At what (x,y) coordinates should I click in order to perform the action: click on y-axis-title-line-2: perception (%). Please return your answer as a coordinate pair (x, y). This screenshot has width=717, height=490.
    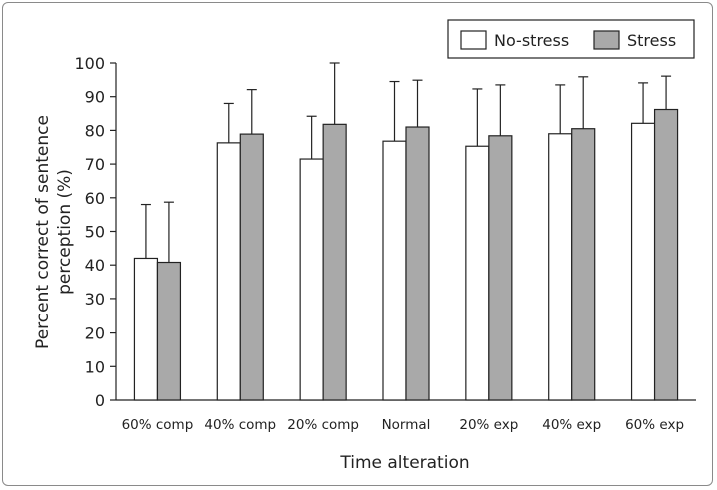
    Looking at the image, I should click on (65, 232).